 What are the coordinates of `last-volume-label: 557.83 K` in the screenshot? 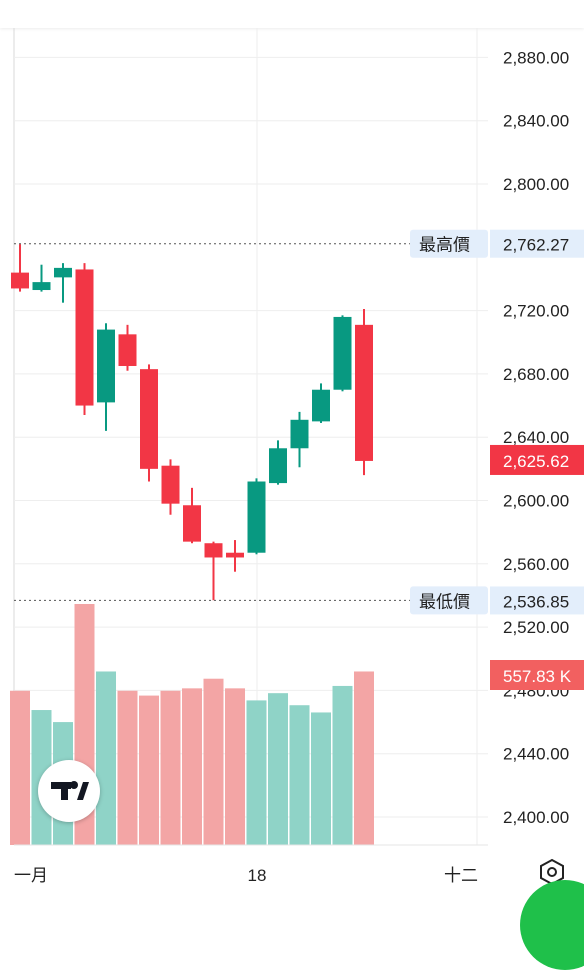 It's located at (537, 676).